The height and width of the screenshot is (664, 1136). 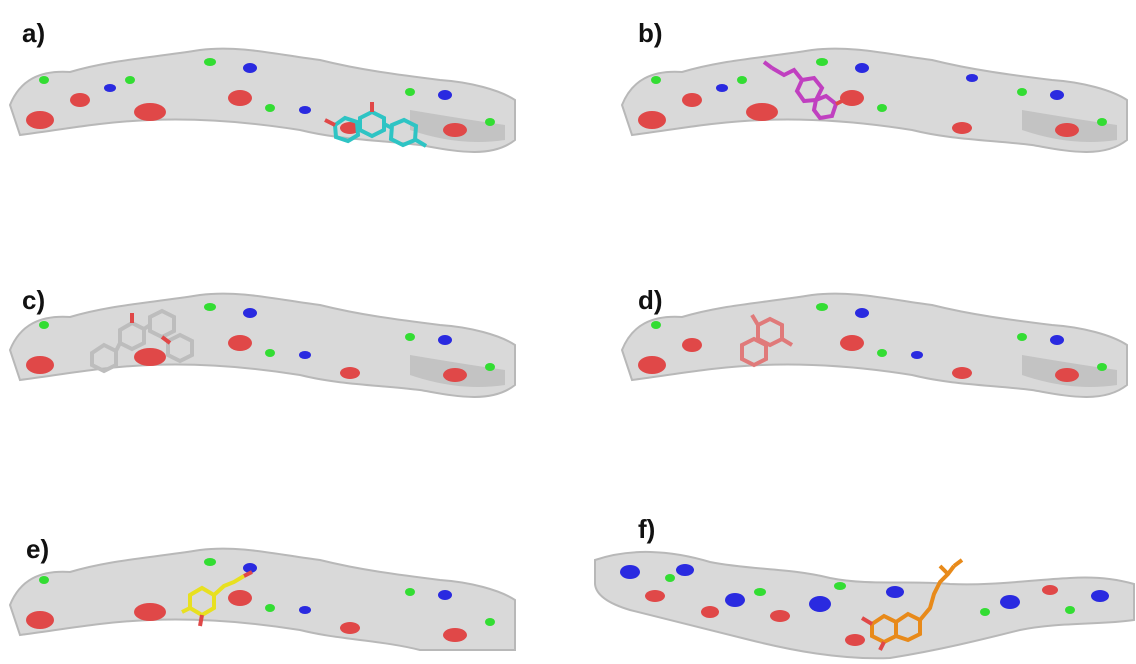 What do you see at coordinates (376, 125) in the screenshot?
I see `ligand-cyan` at bounding box center [376, 125].